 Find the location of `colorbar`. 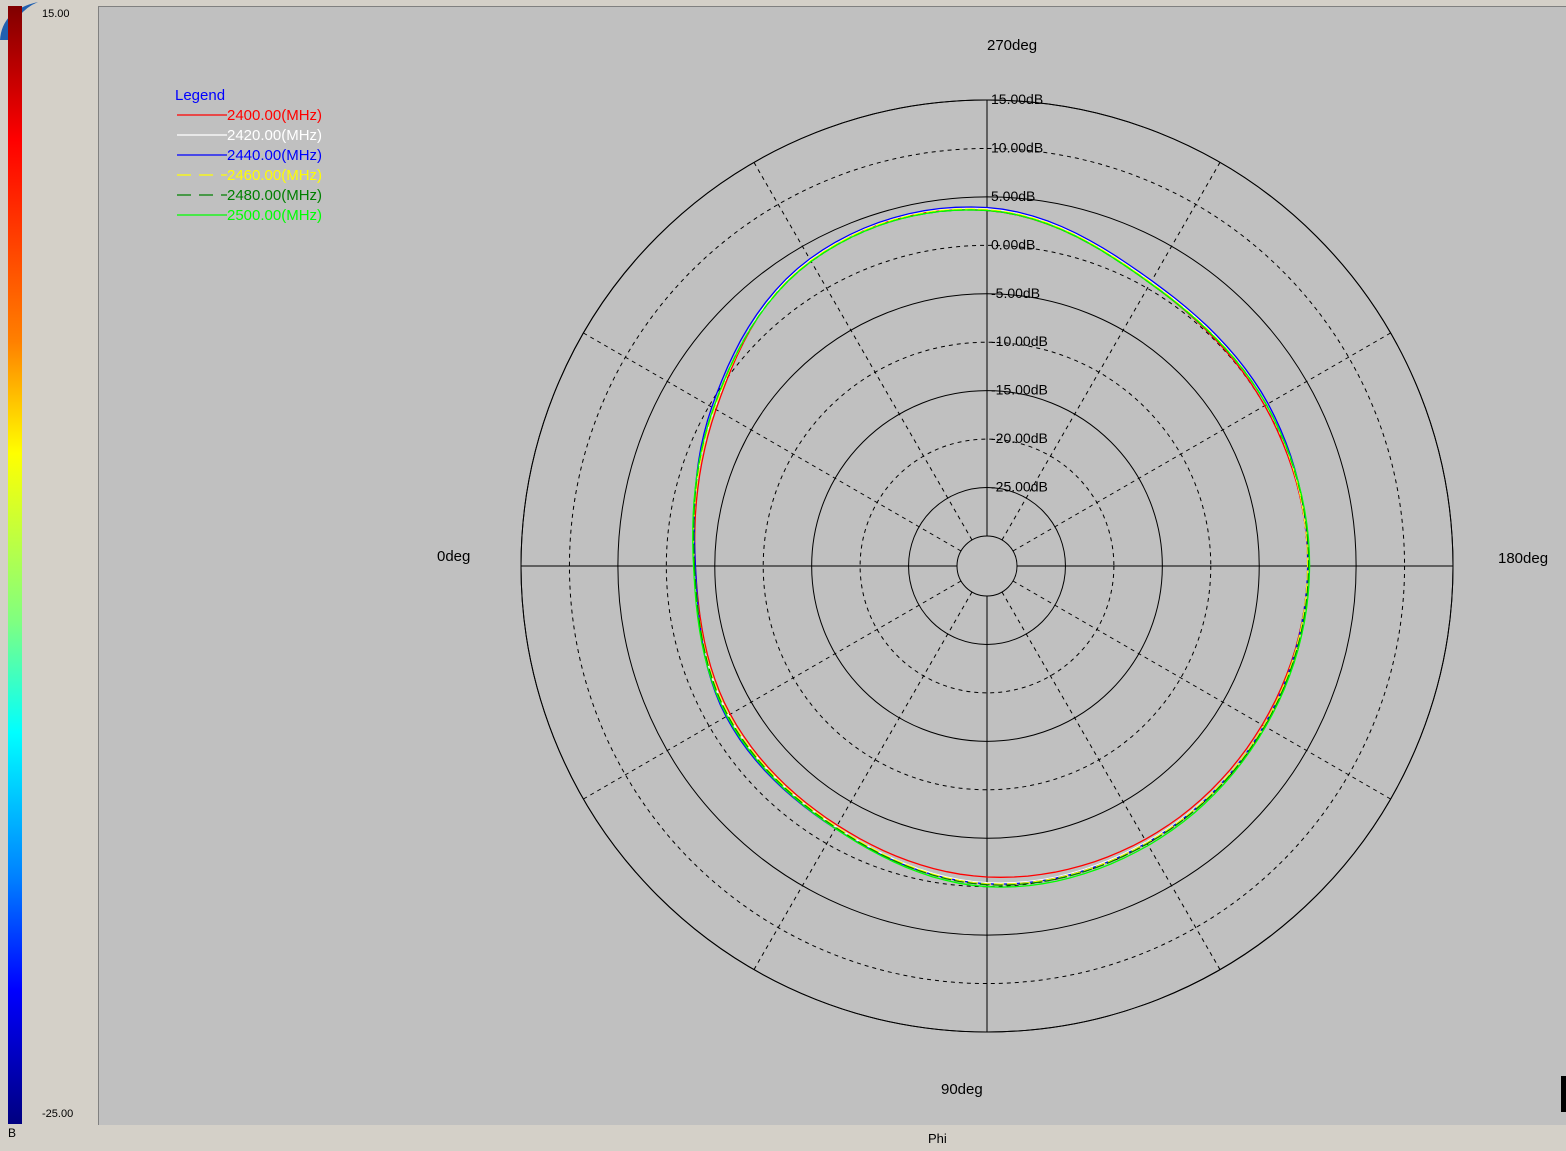

colorbar is located at coordinates (15, 565).